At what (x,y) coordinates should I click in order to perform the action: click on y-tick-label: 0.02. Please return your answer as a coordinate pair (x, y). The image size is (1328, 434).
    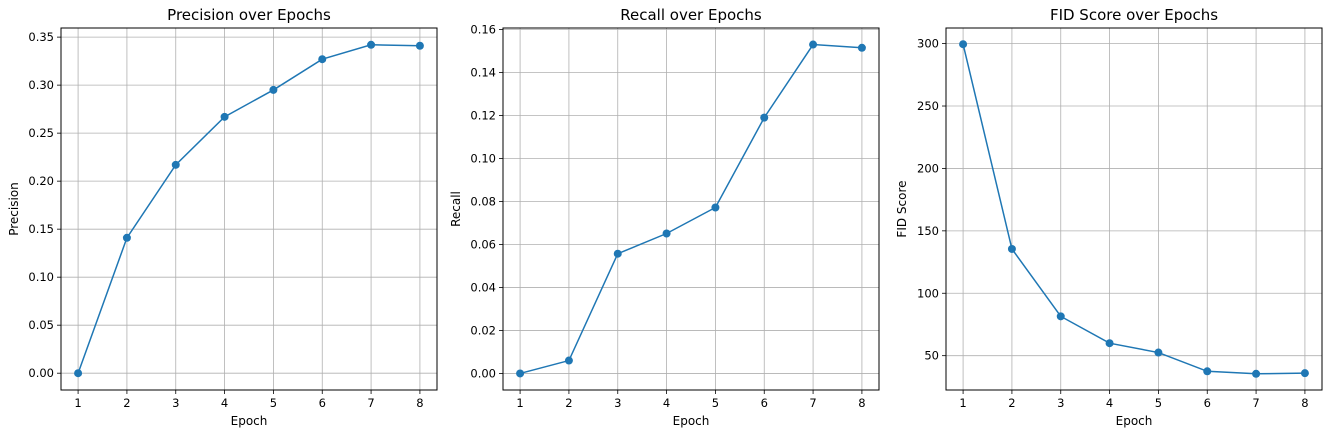
    Looking at the image, I should click on (483, 330).